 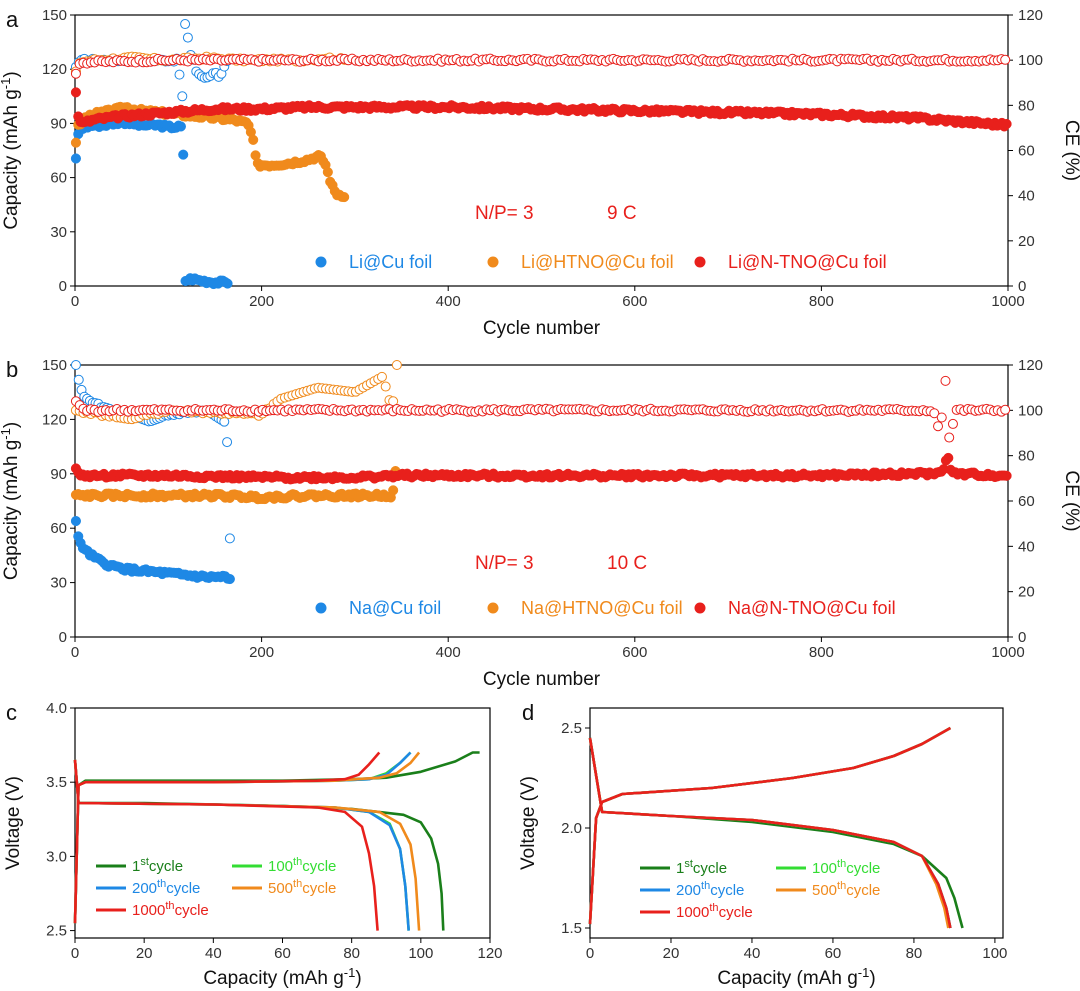 I want to click on y-tick-label: 3.5, so click(x=56, y=782).